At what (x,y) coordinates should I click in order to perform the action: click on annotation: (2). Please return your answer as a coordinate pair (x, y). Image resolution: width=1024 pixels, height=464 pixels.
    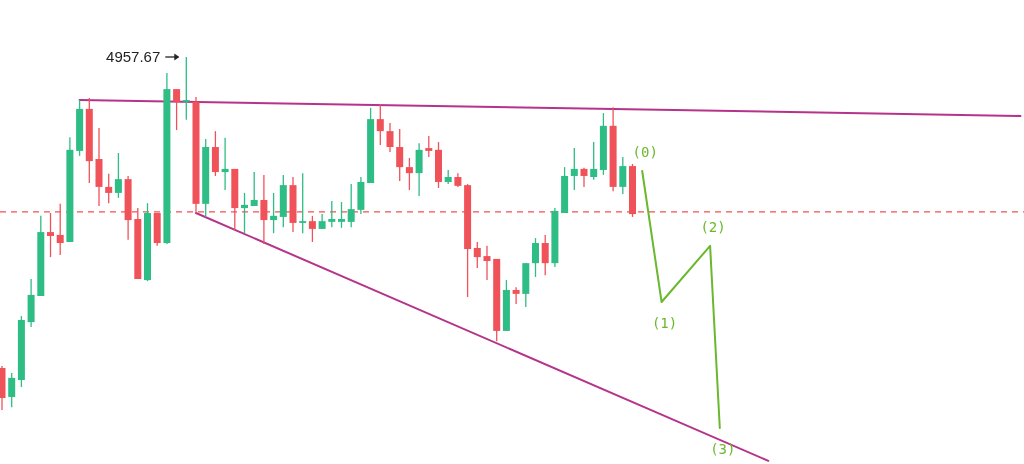
    Looking at the image, I should click on (713, 226).